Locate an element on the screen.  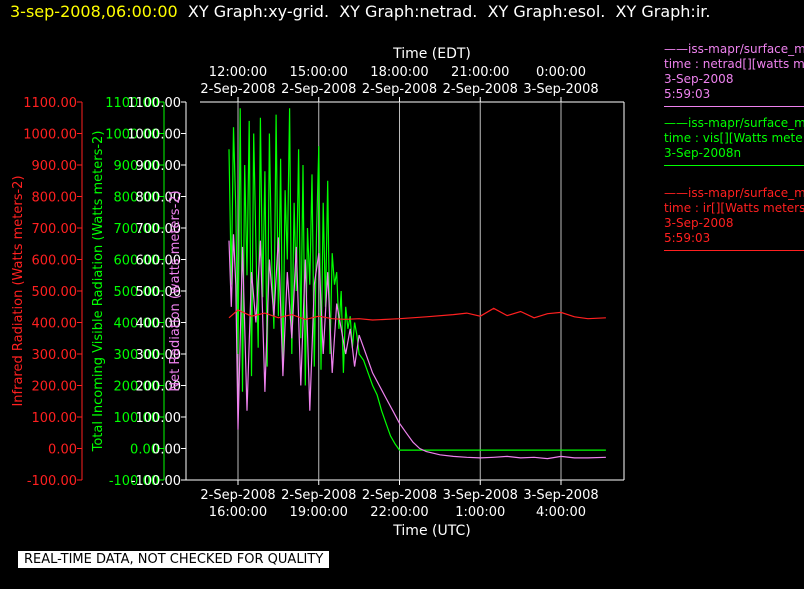
x-top-tick-label: 3-Sep-2008 is located at coordinates (560, 89).